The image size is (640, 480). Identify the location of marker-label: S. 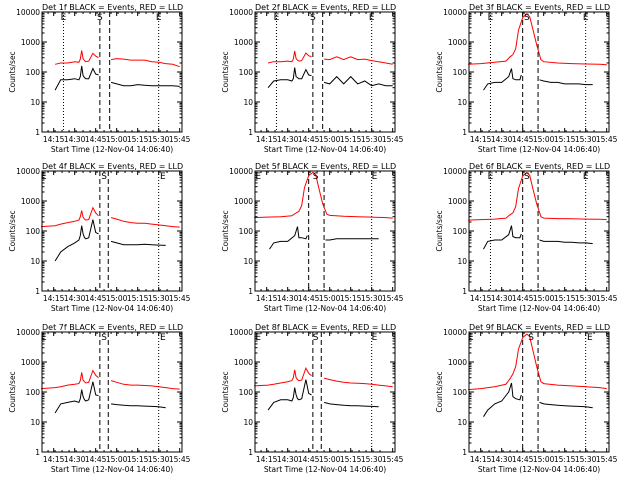
(104, 177).